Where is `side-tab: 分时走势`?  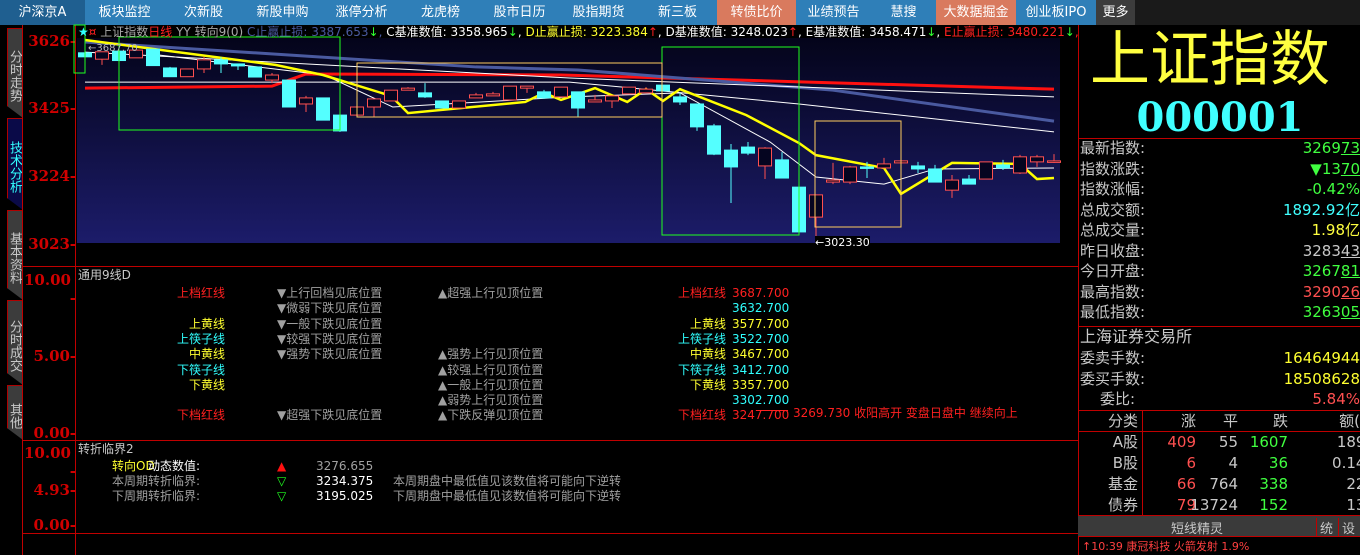 side-tab: 分时走势 is located at coordinates (15, 73).